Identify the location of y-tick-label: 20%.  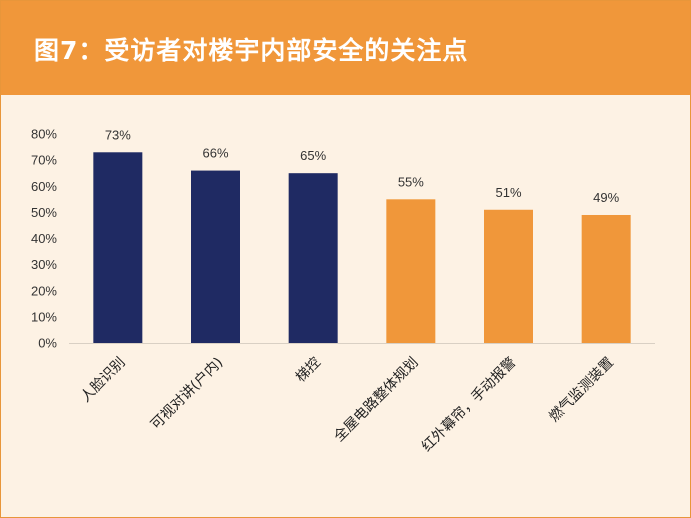
(44, 290).